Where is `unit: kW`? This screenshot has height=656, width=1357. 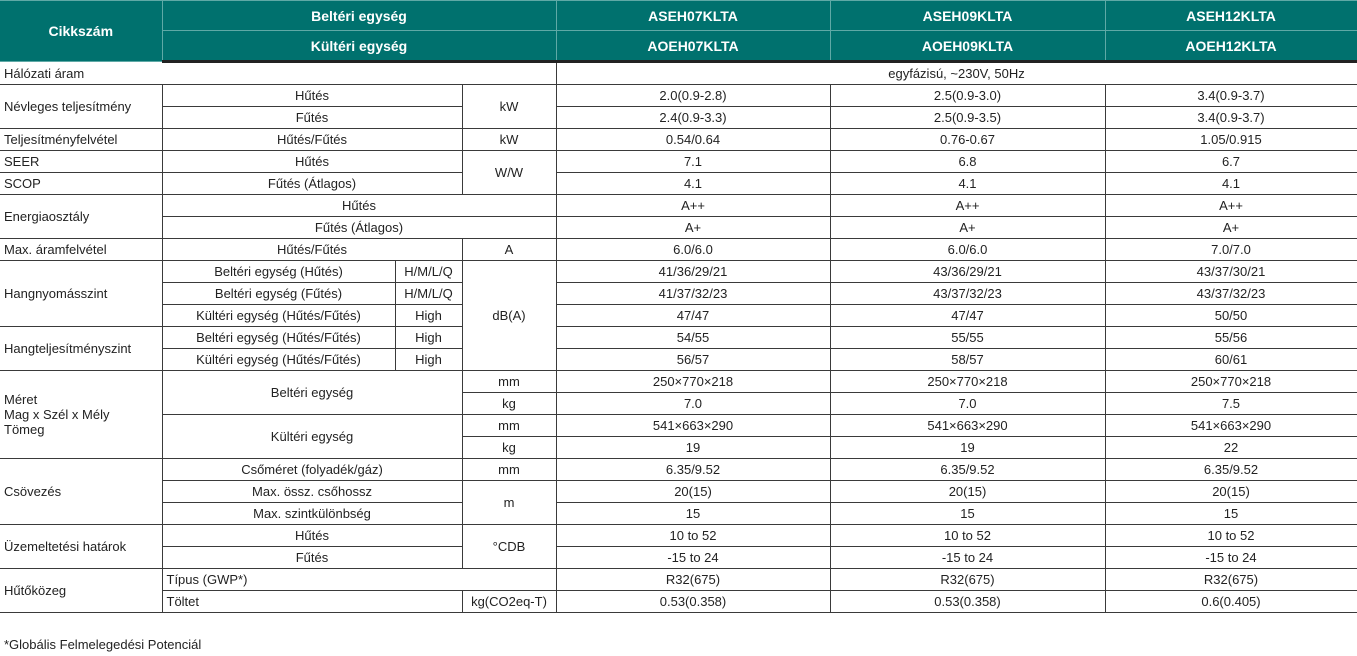 unit: kW is located at coordinates (509, 139).